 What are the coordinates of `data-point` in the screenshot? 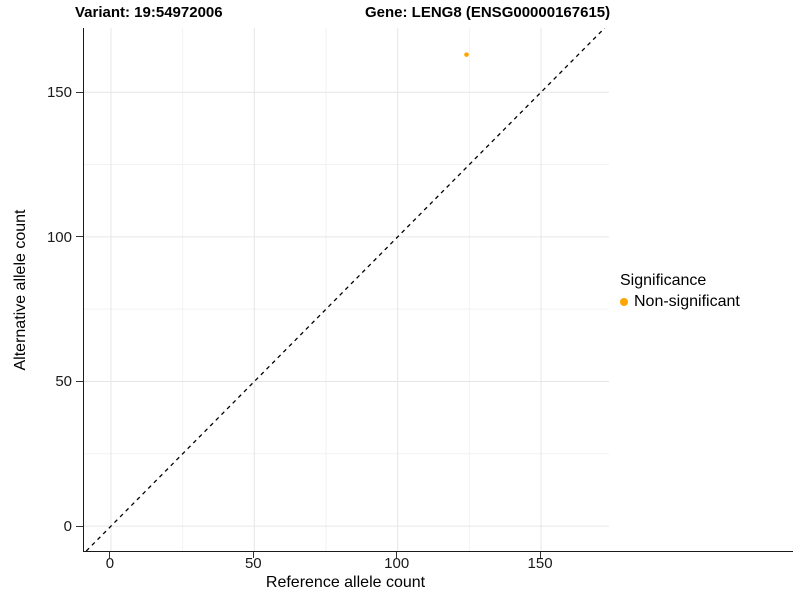 It's located at (466, 54).